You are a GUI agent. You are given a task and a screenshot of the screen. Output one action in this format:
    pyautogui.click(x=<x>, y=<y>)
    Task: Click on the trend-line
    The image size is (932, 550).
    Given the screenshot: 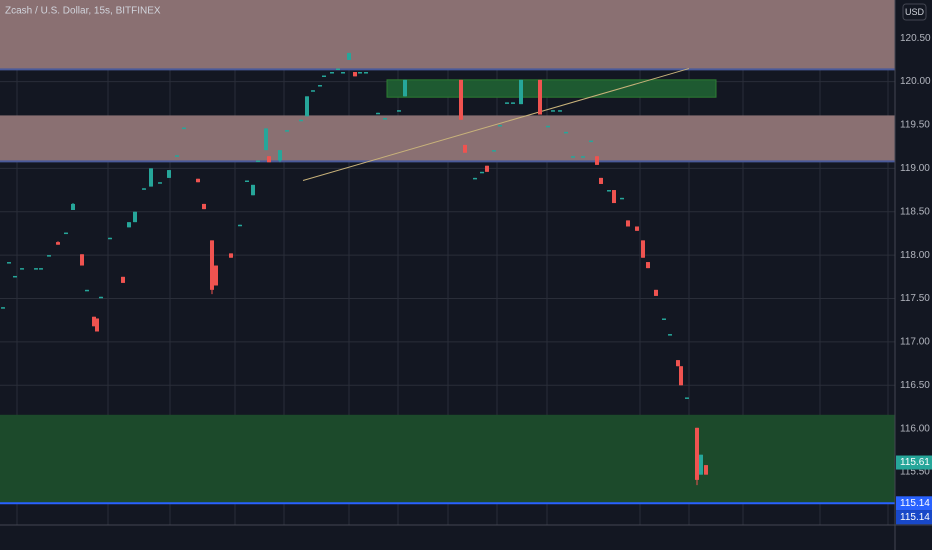 What is the action you would take?
    pyautogui.click(x=496, y=124)
    